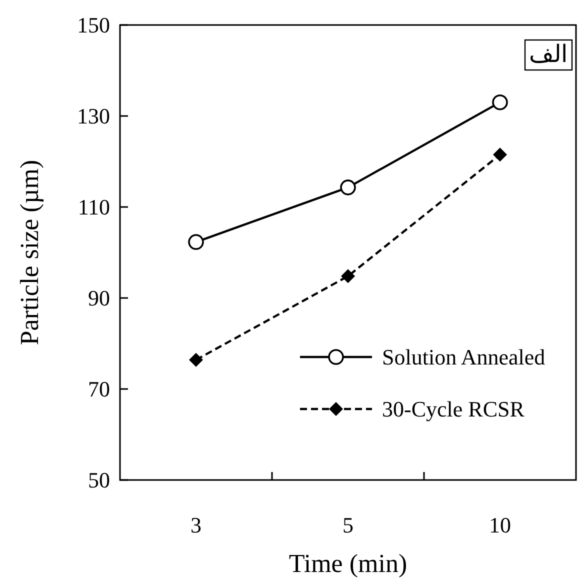 The width and height of the screenshot is (580, 586). What do you see at coordinates (464, 357) in the screenshot?
I see `legend-label: Solution Annealed` at bounding box center [464, 357].